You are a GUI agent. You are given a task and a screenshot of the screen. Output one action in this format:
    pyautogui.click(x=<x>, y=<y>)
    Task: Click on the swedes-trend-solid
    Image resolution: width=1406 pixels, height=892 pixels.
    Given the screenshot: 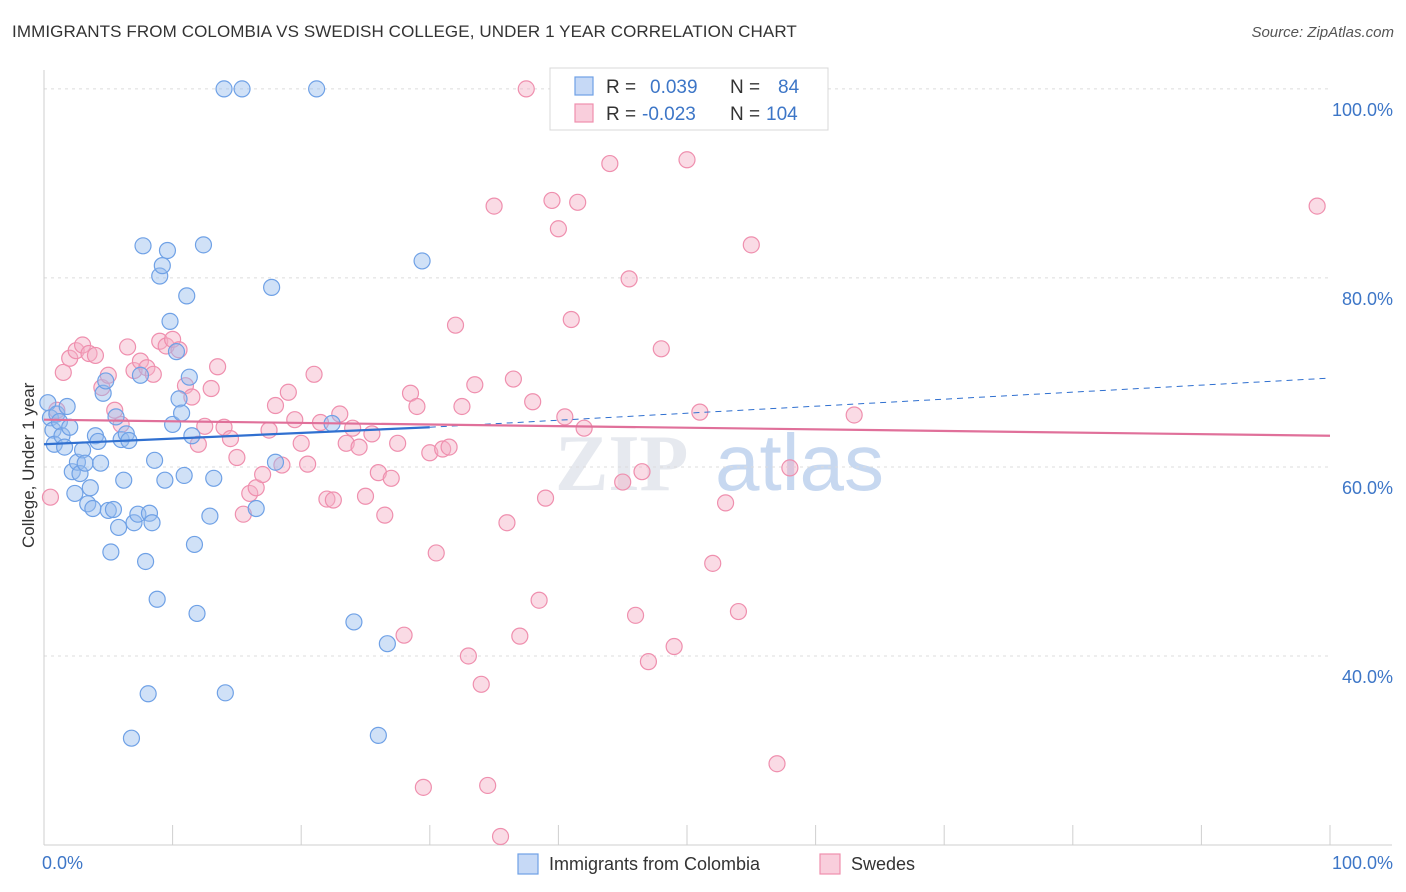 What is the action you would take?
    pyautogui.click(x=687, y=427)
    